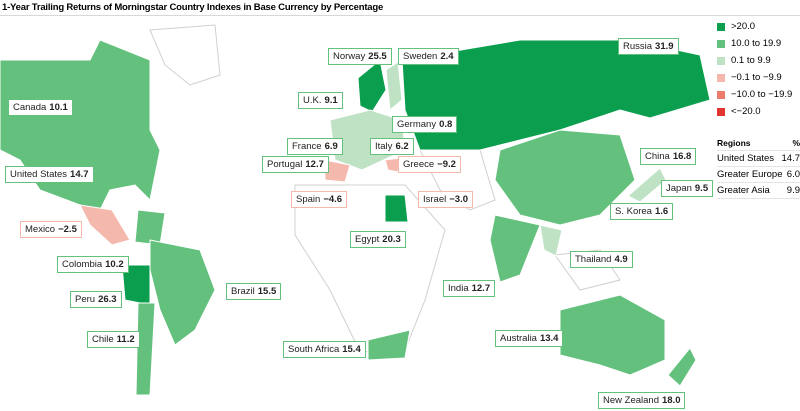 The height and width of the screenshot is (411, 800). Describe the element at coordinates (315, 146) in the screenshot. I see `country-label: France 6.9` at that location.